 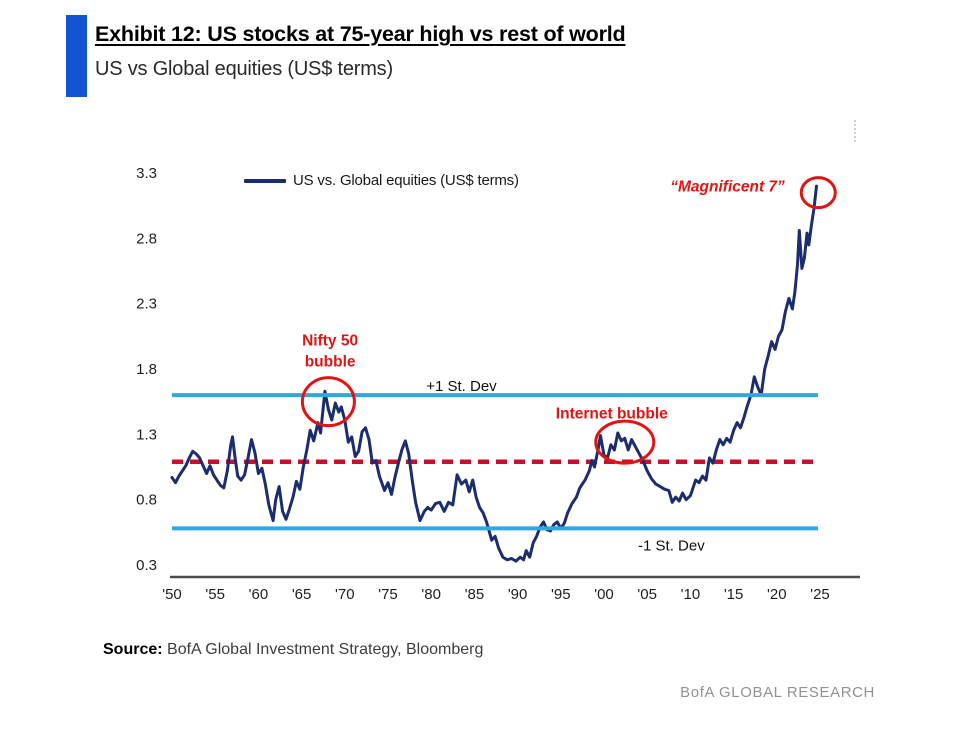 I want to click on x-tick-label: '15, so click(x=734, y=594).